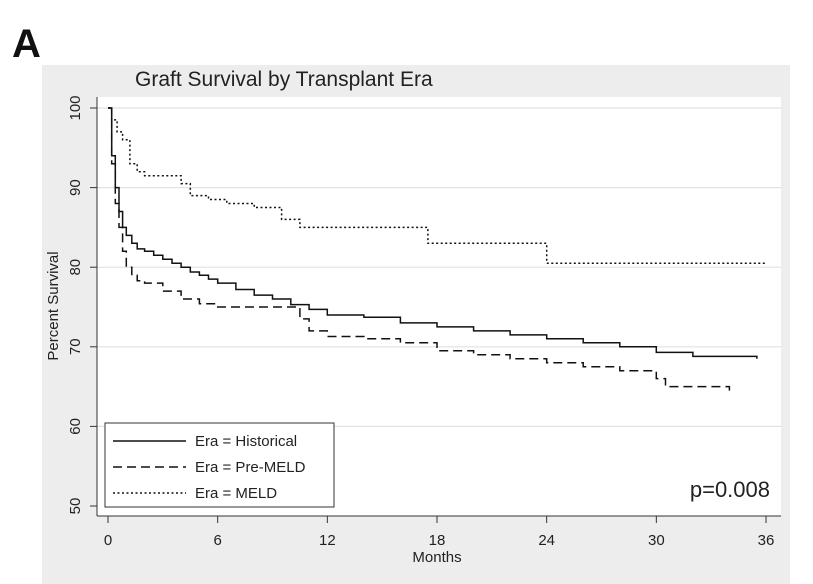 The height and width of the screenshot is (584, 813). What do you see at coordinates (75, 426) in the screenshot?
I see `y-tick-label: 60` at bounding box center [75, 426].